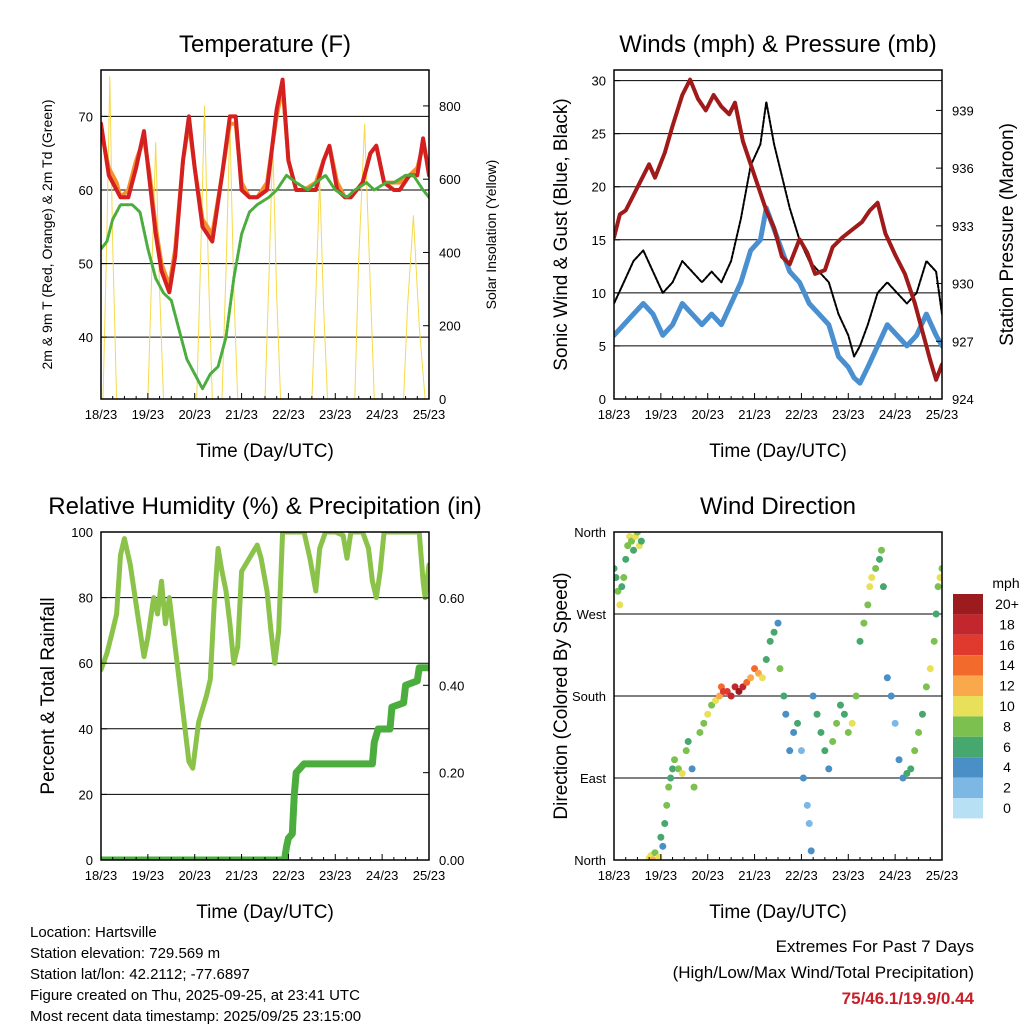 The image size is (1024, 1024). I want to click on y-tick-label: 70, so click(86, 116).